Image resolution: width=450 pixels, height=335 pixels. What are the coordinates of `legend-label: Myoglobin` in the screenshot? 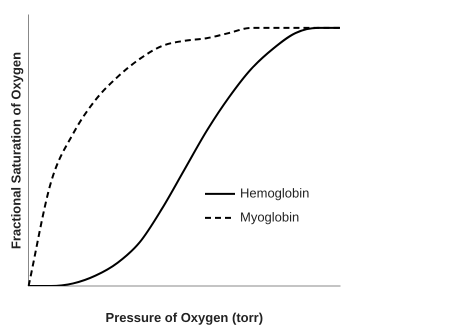 It's located at (270, 216).